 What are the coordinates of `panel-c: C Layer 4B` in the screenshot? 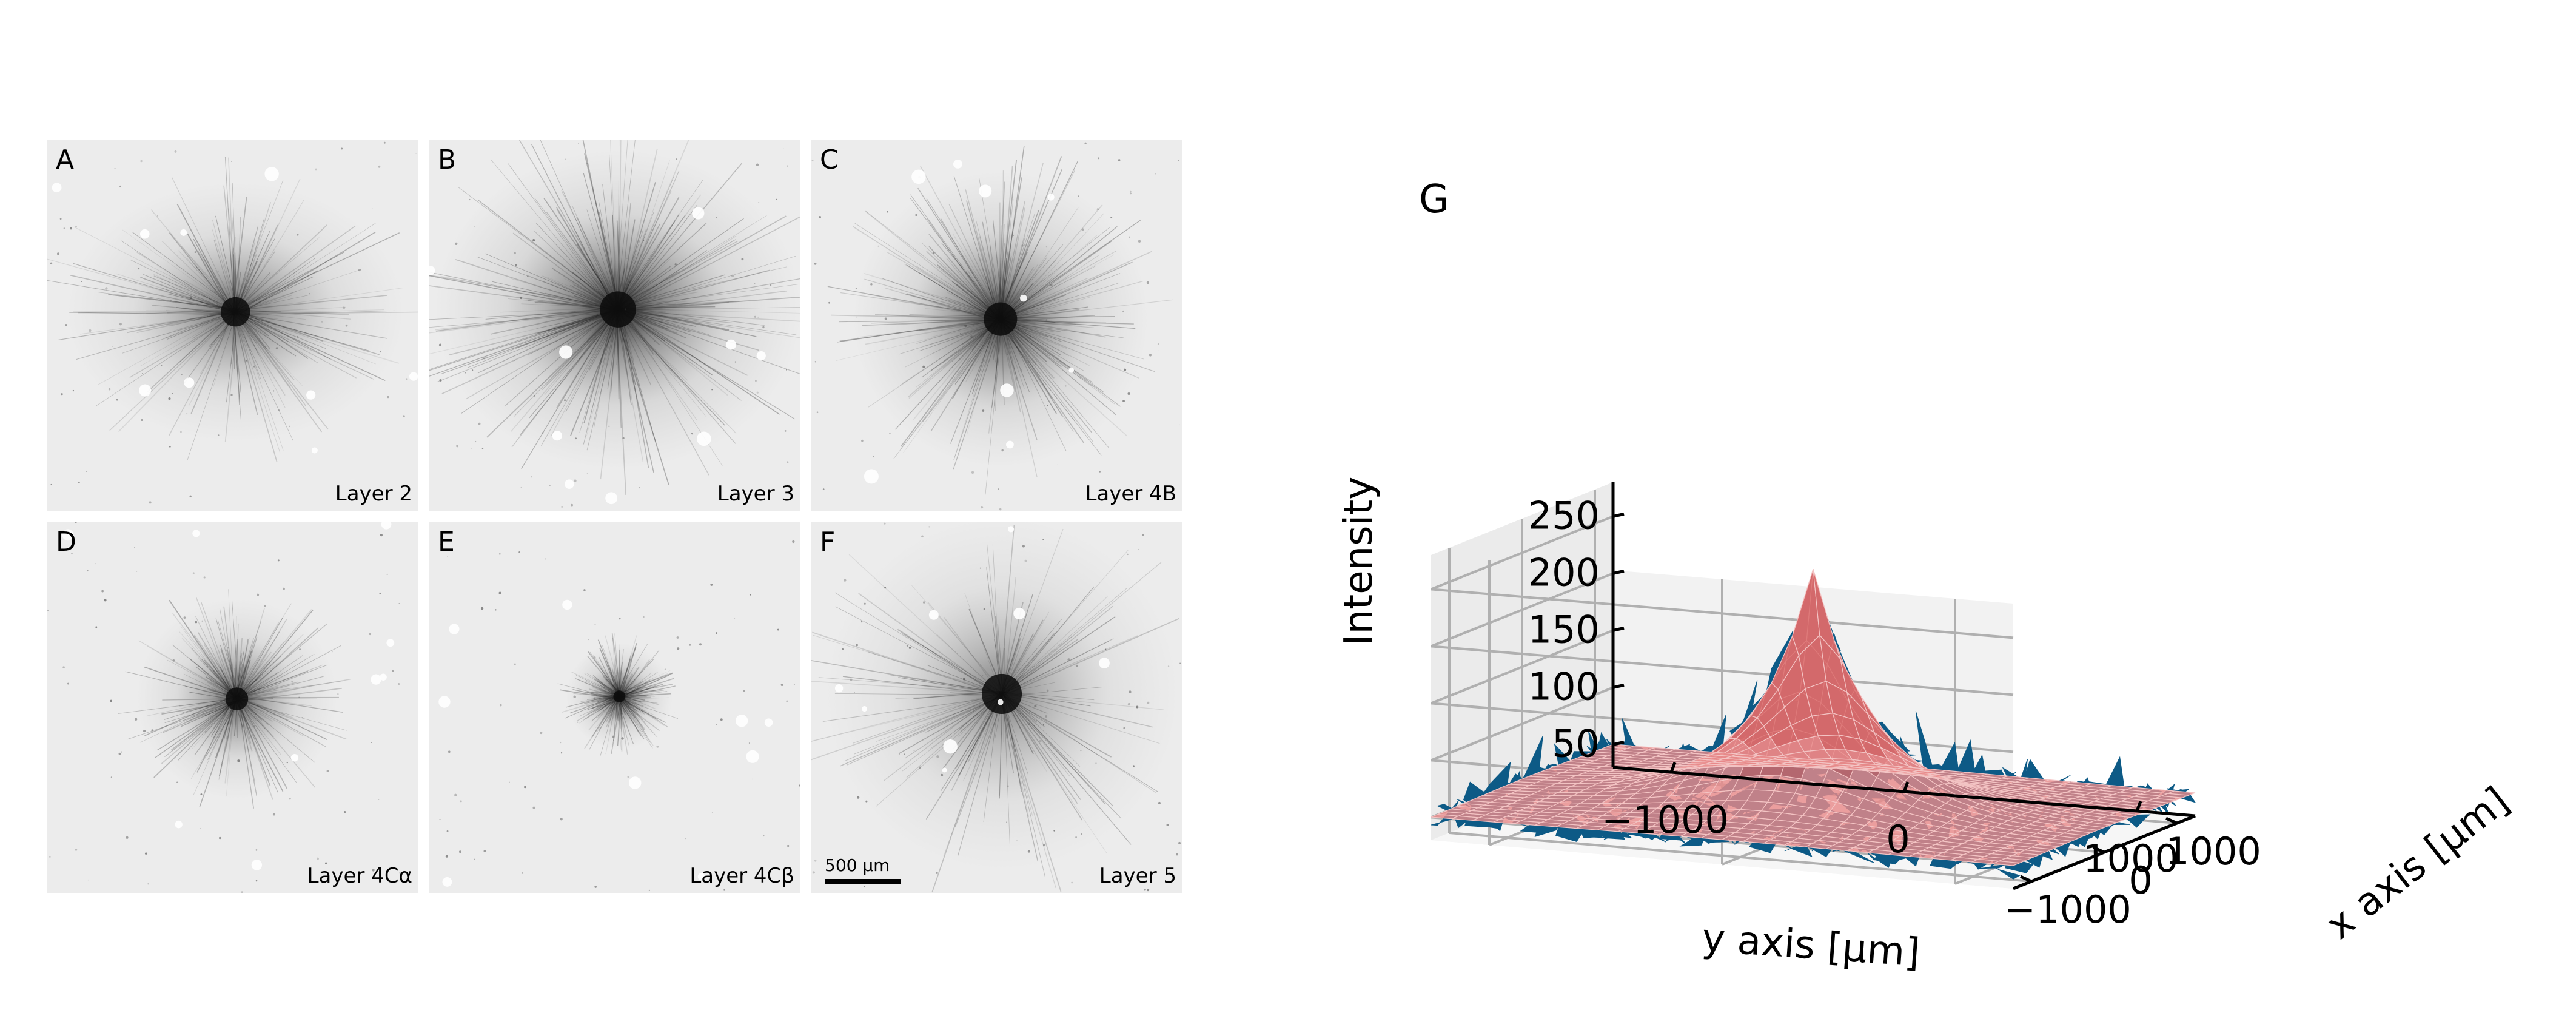 It's located at (996, 325).